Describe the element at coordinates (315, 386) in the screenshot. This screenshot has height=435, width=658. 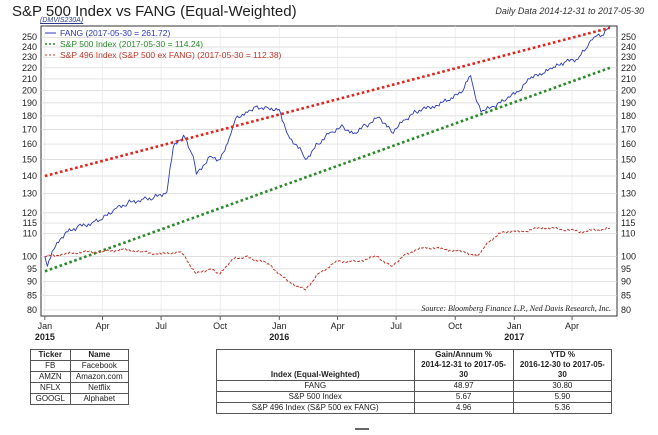
I see `index-cell: FANG` at that location.